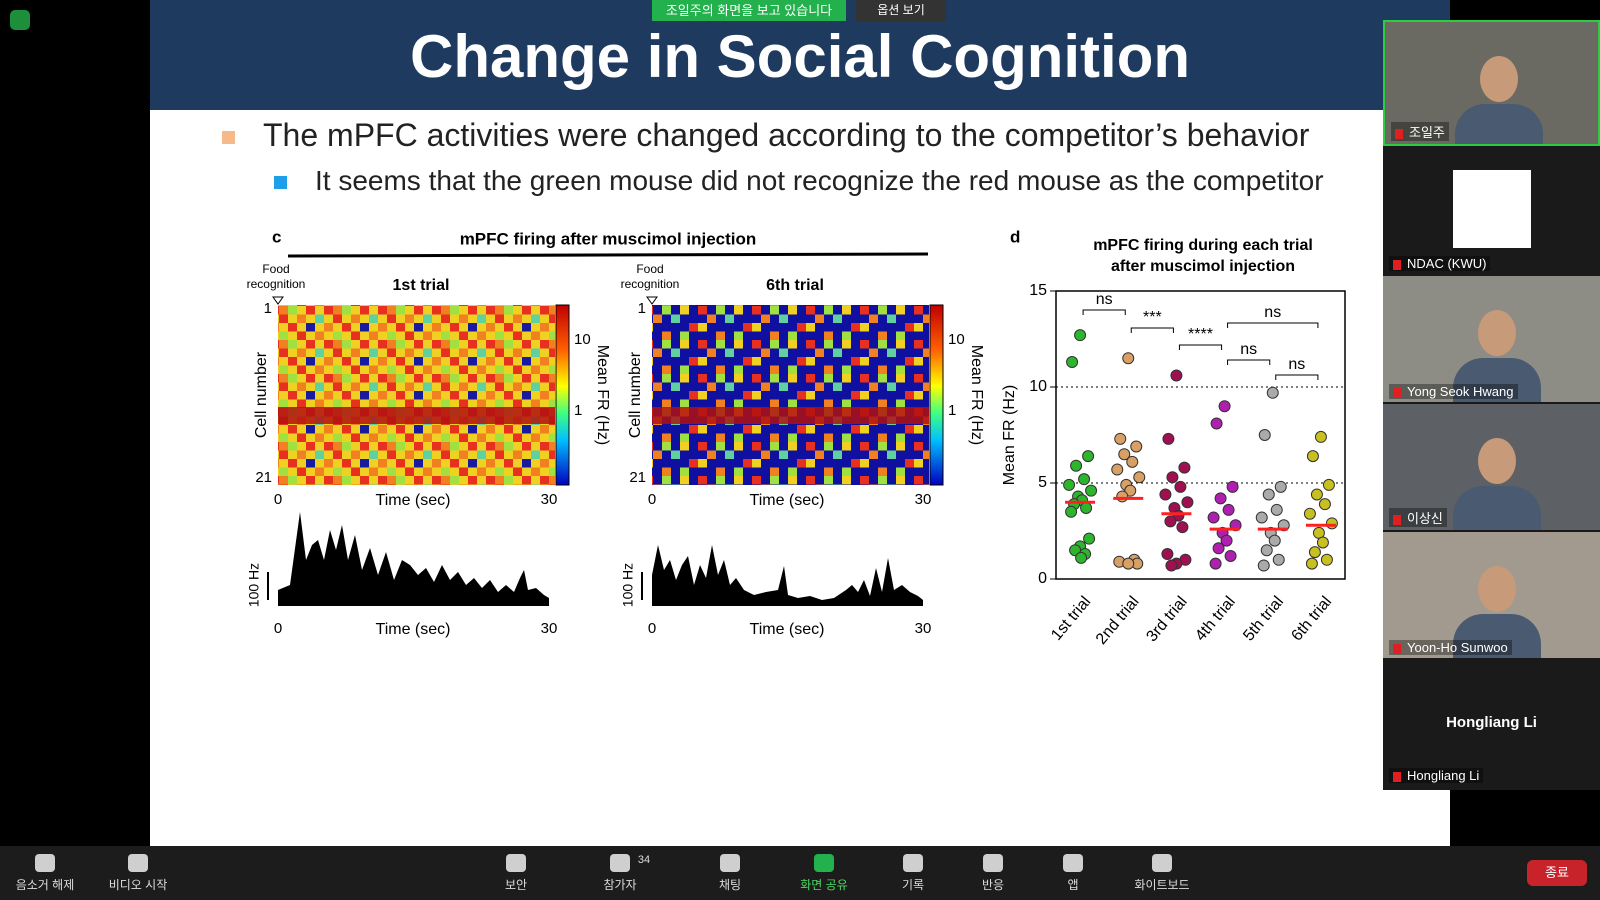 Image resolution: width=1600 pixels, height=900 pixels. Describe the element at coordinates (1152, 317) in the screenshot. I see `significance-label: ***` at that location.